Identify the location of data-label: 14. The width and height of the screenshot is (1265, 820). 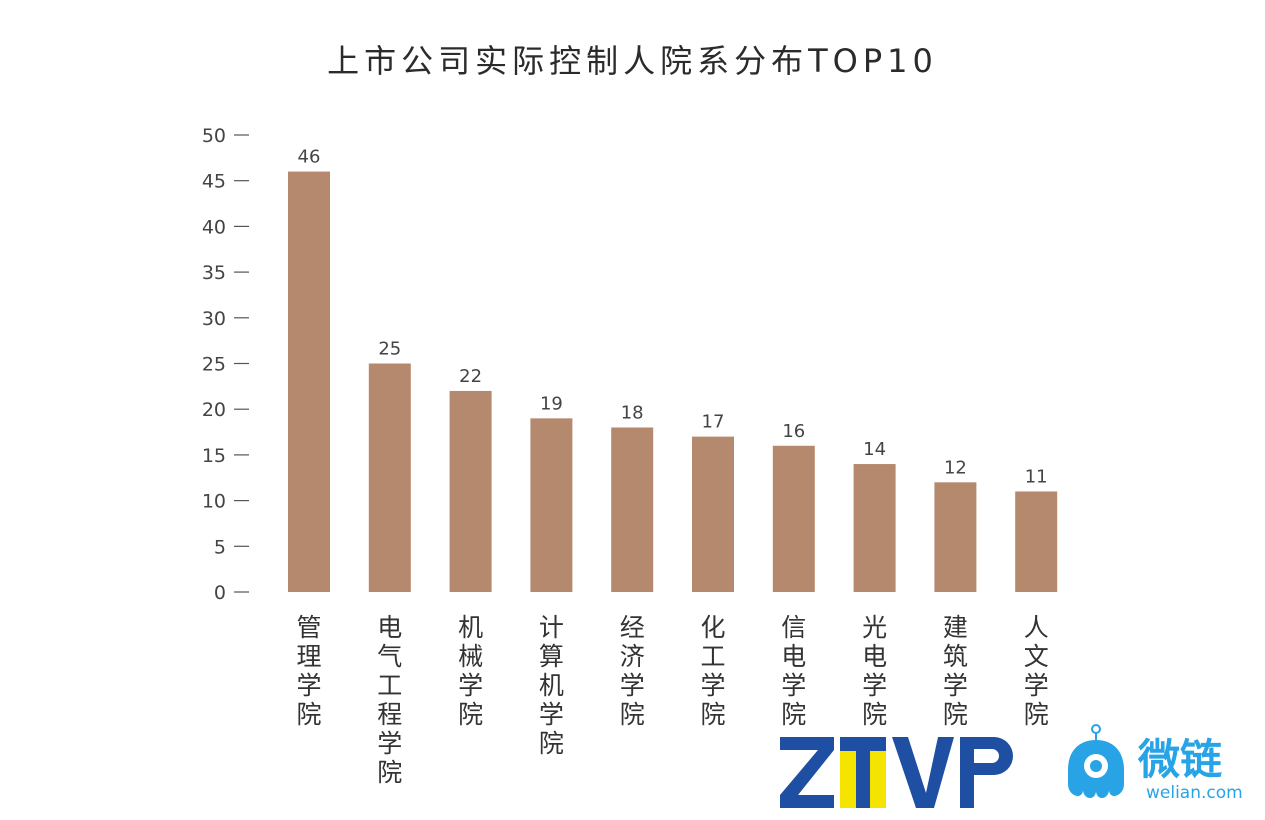
(874, 449).